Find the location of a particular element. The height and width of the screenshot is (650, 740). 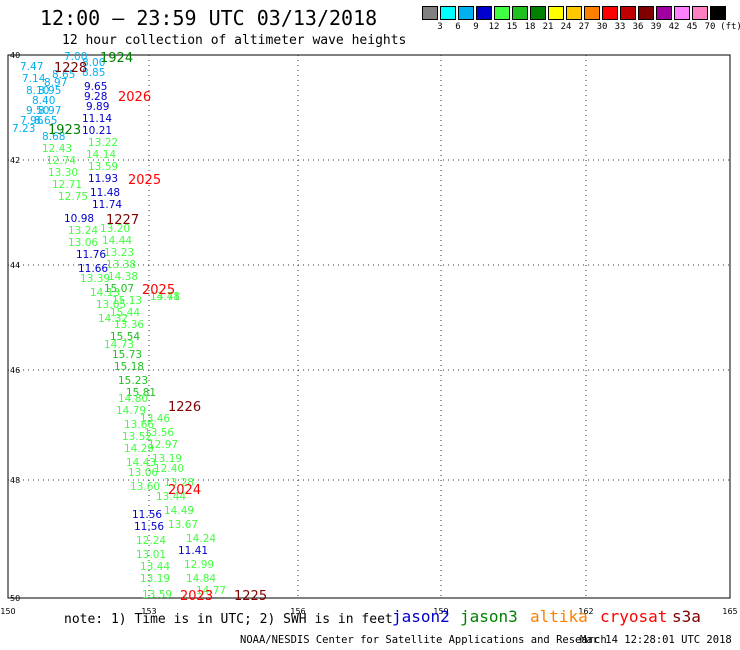

wave-reading: 14.24 is located at coordinates (201, 539).